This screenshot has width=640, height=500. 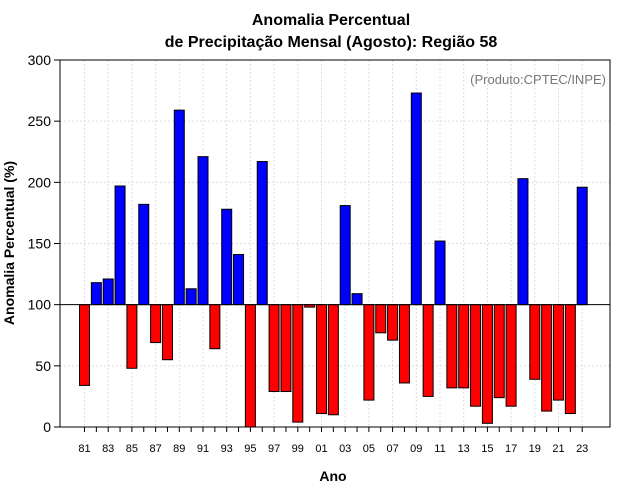 I want to click on x-tick-label: 87, so click(x=155, y=449).